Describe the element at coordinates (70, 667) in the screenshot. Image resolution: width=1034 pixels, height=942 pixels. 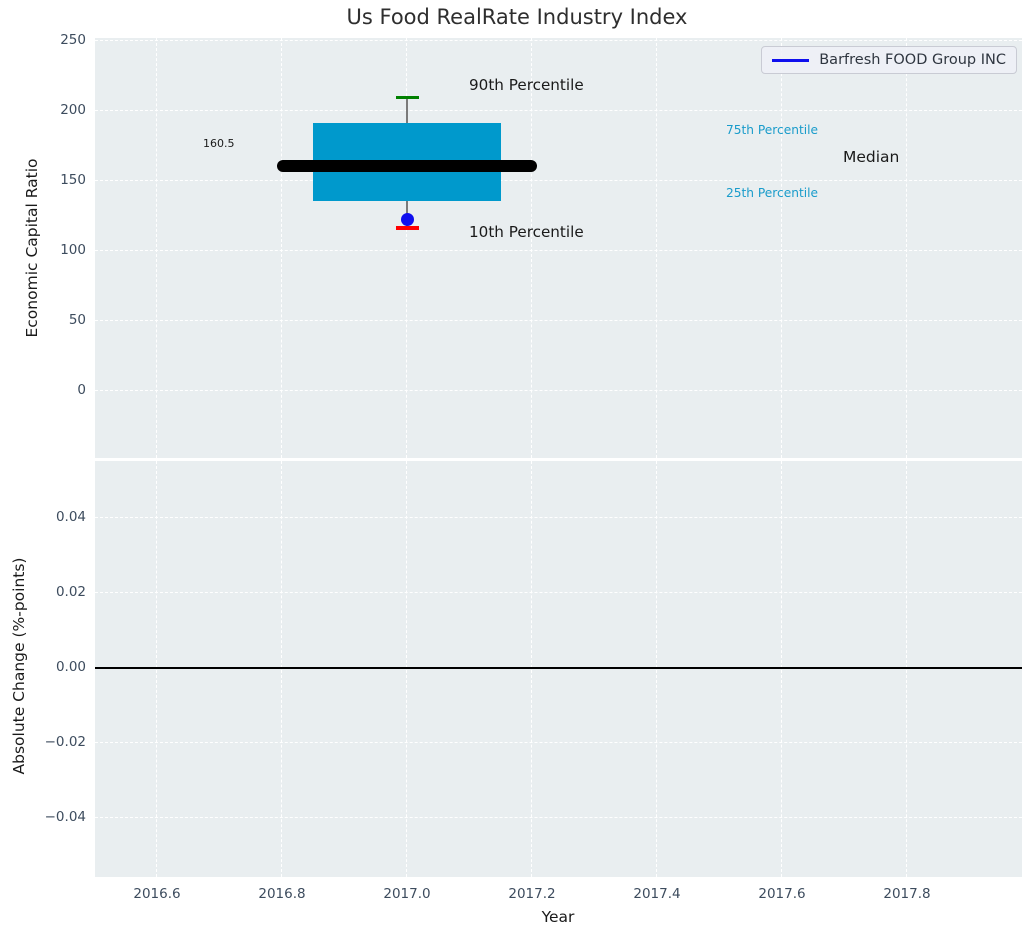
I see `y-tick-label: 0.00` at that location.